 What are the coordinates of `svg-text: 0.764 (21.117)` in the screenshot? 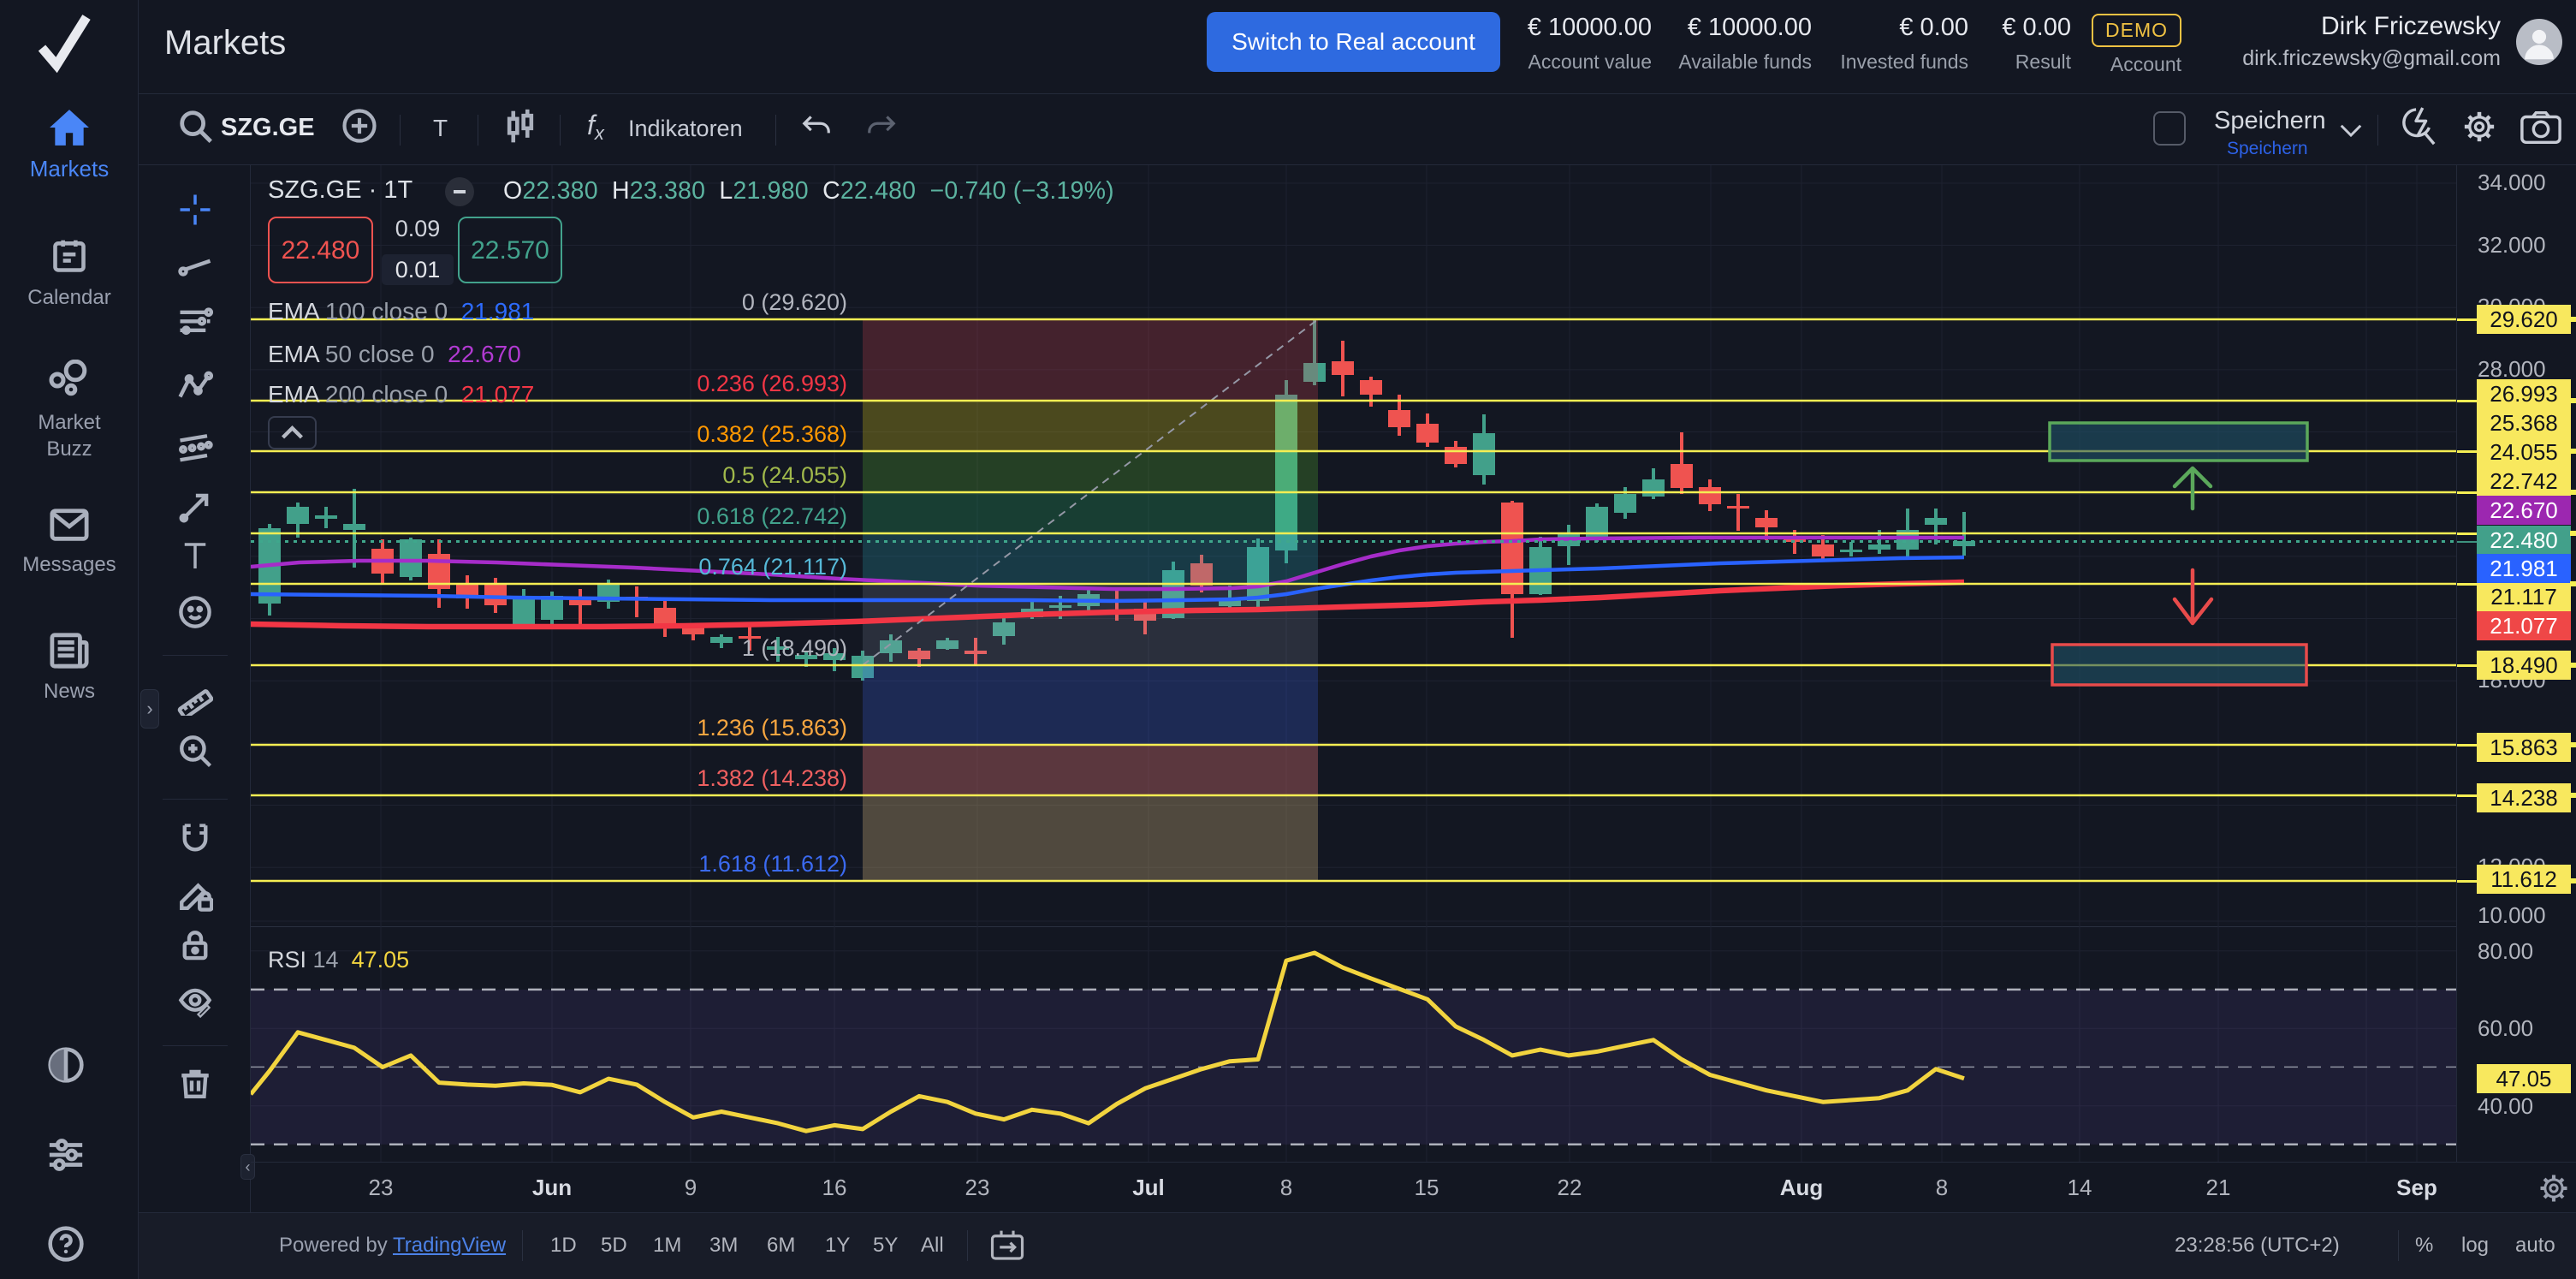 It's located at (772, 567).